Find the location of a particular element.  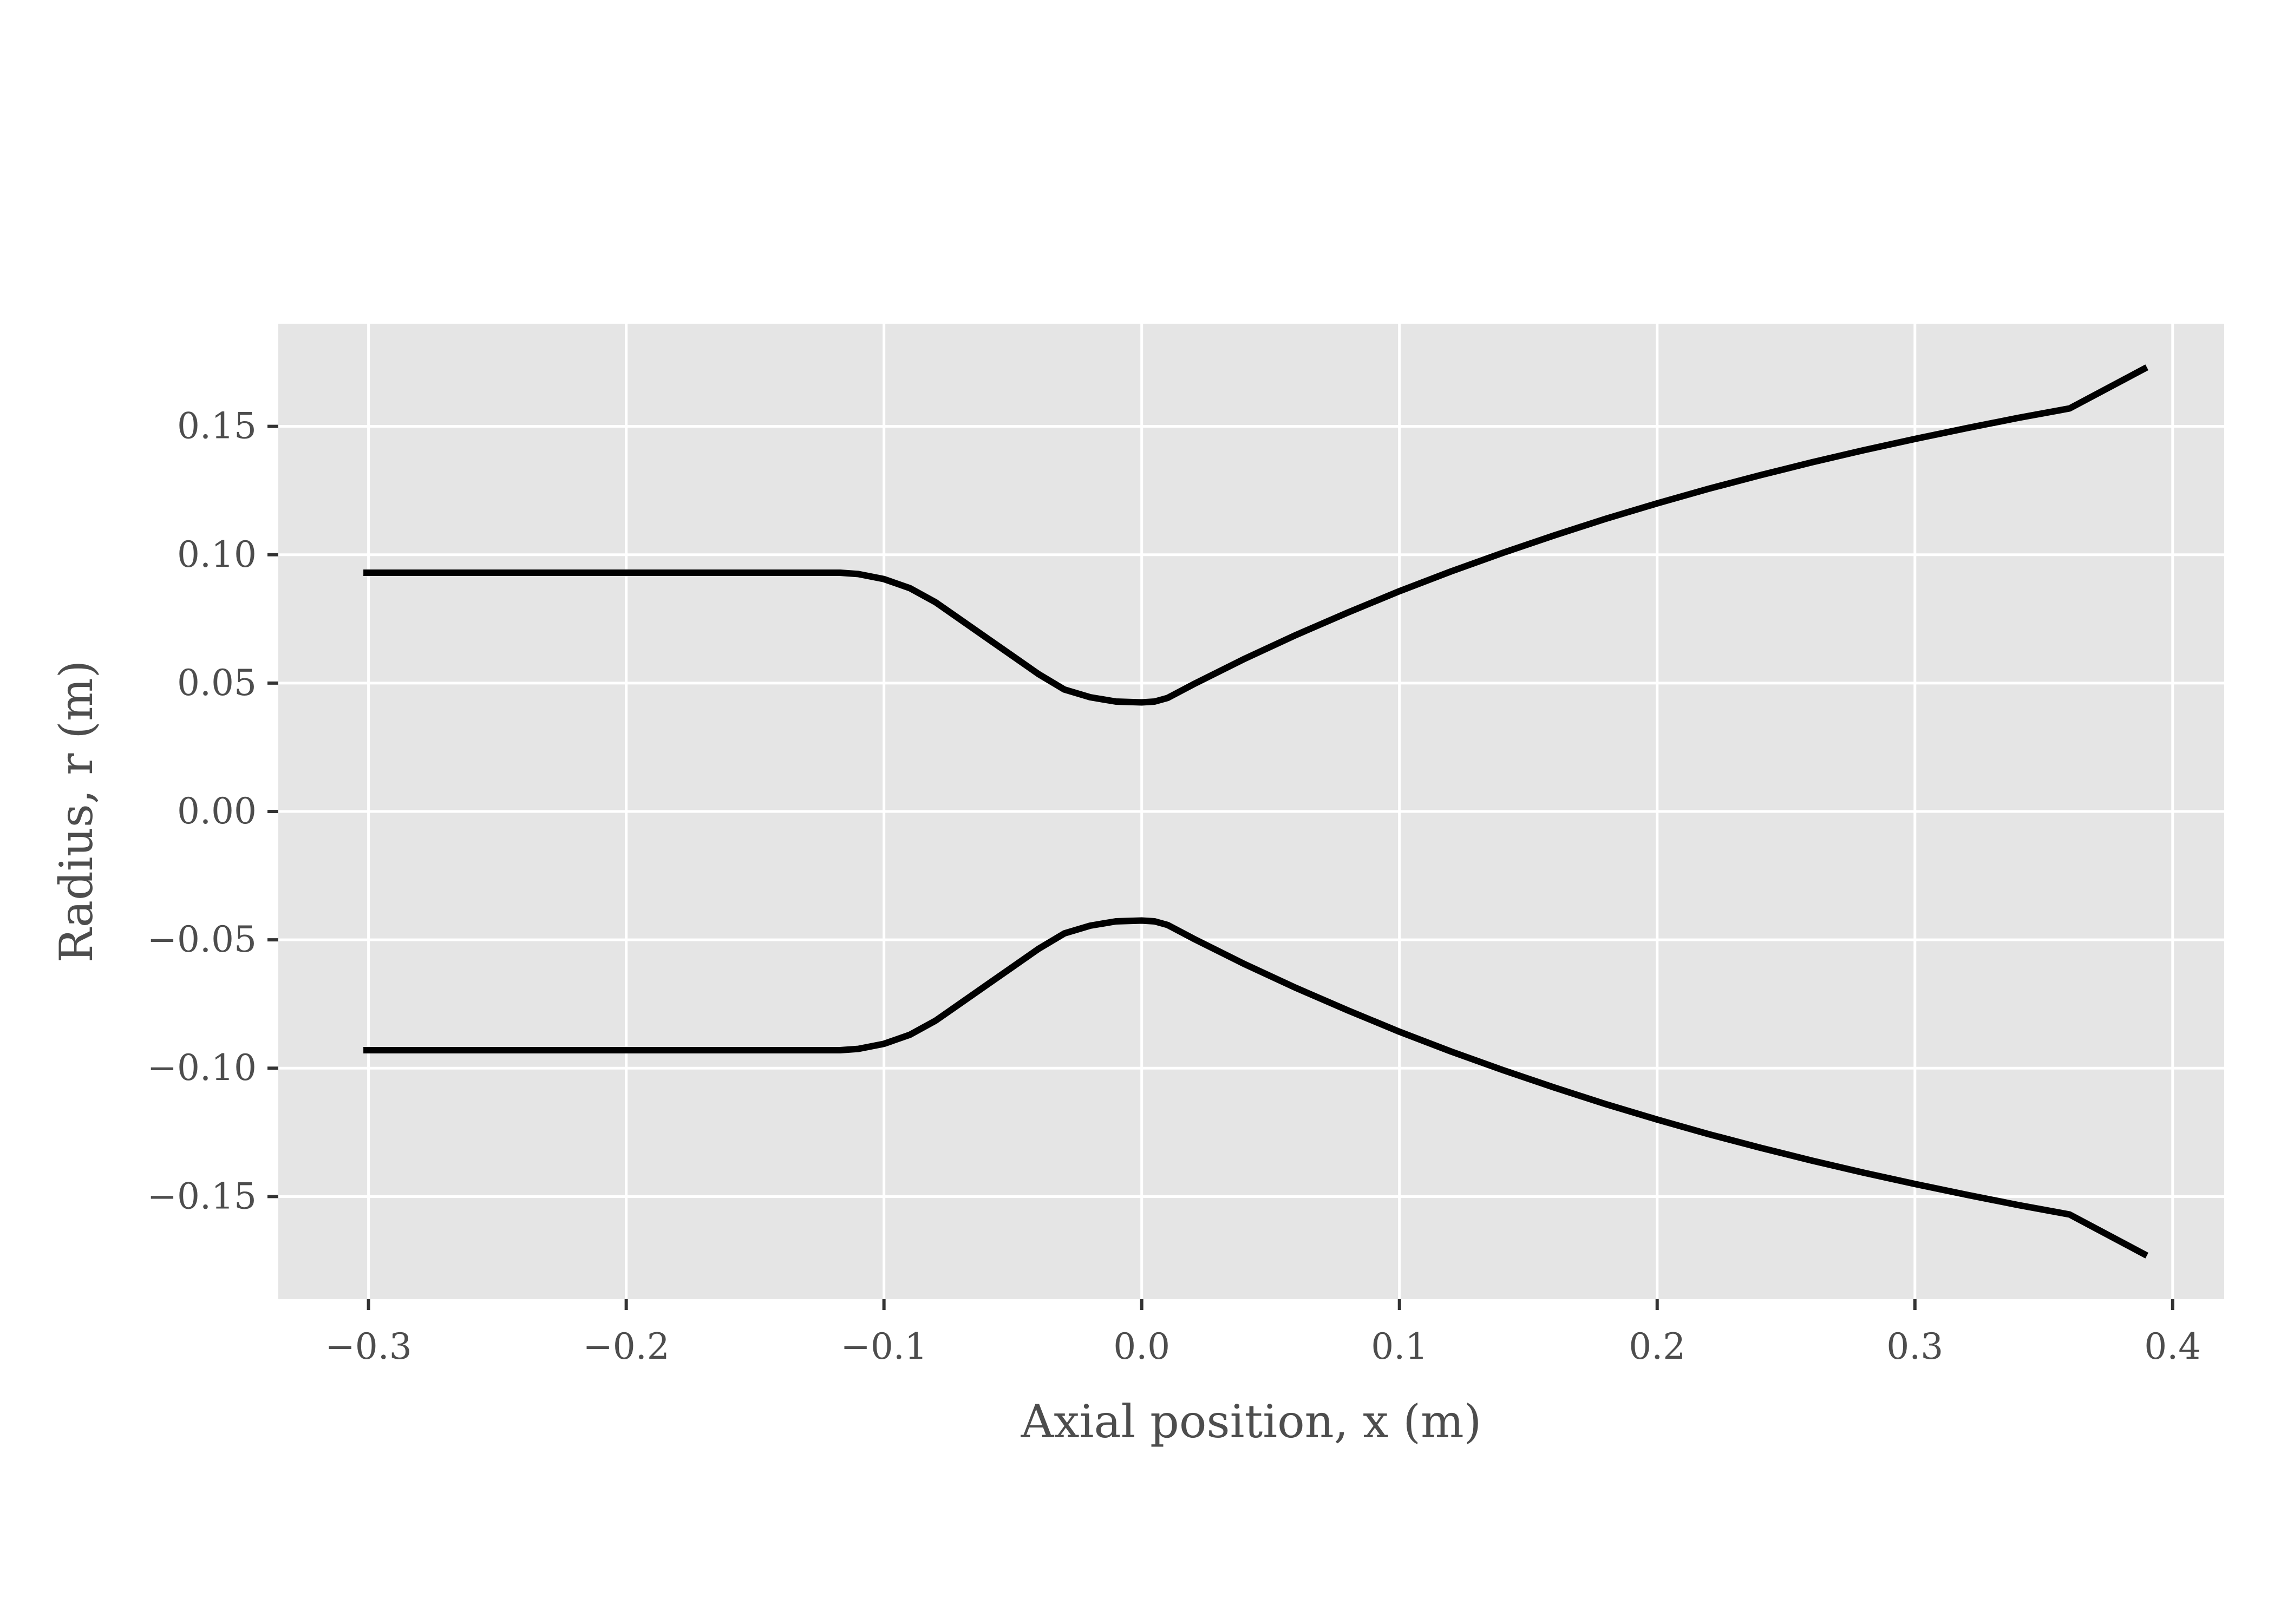

y-tick-label: −0.15 is located at coordinates (202, 1196).